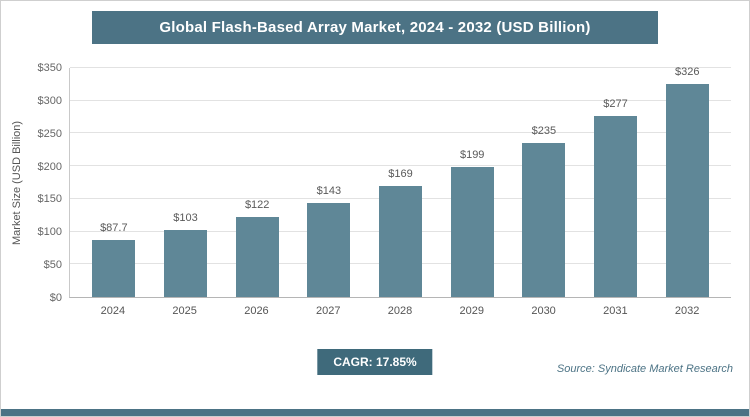 This screenshot has height=417, width=750. Describe the element at coordinates (49, 100) in the screenshot. I see `y-tick-label: $300` at that location.